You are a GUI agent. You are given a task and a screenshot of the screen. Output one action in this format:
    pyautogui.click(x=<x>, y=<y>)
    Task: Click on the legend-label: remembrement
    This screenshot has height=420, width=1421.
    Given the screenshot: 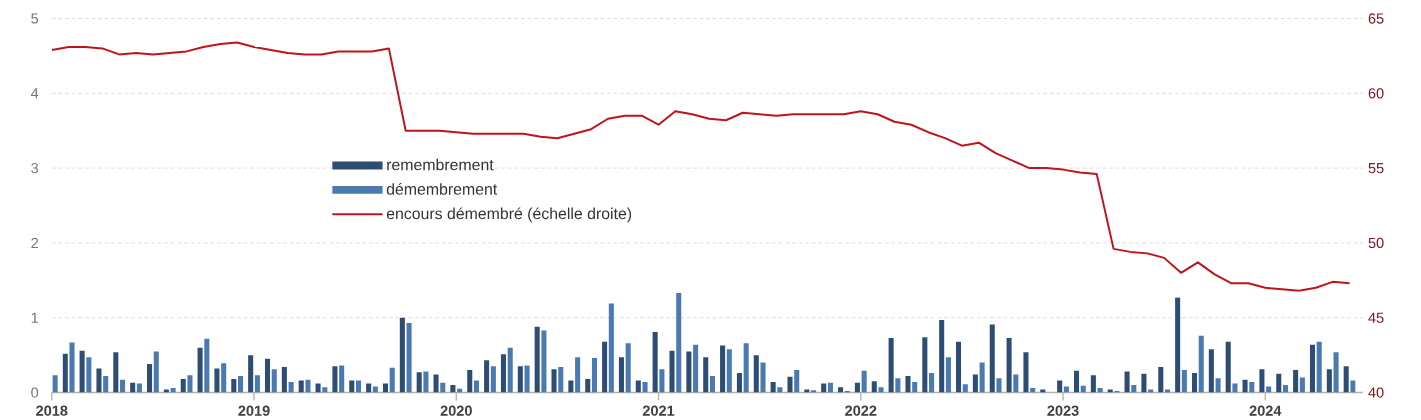 What is the action you would take?
    pyautogui.click(x=440, y=164)
    